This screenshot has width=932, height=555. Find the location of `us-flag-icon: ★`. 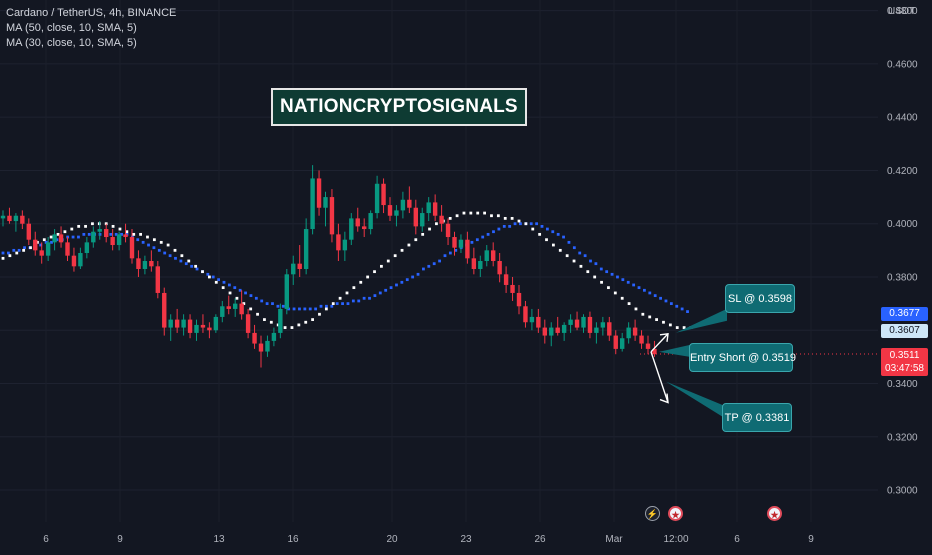

us-flag-icon: ★ is located at coordinates (675, 513).